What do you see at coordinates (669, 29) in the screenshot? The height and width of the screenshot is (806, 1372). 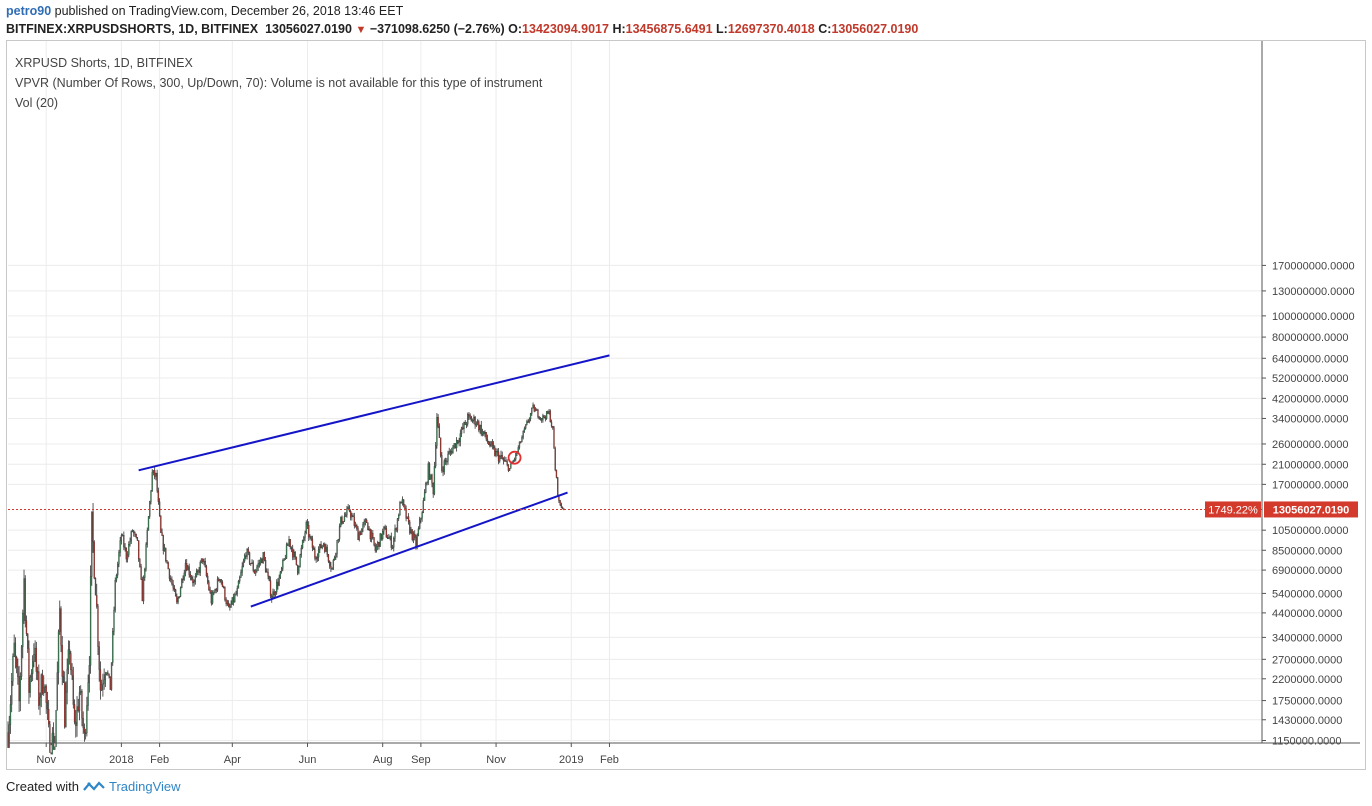 I see `high-value: 13456875.6491` at bounding box center [669, 29].